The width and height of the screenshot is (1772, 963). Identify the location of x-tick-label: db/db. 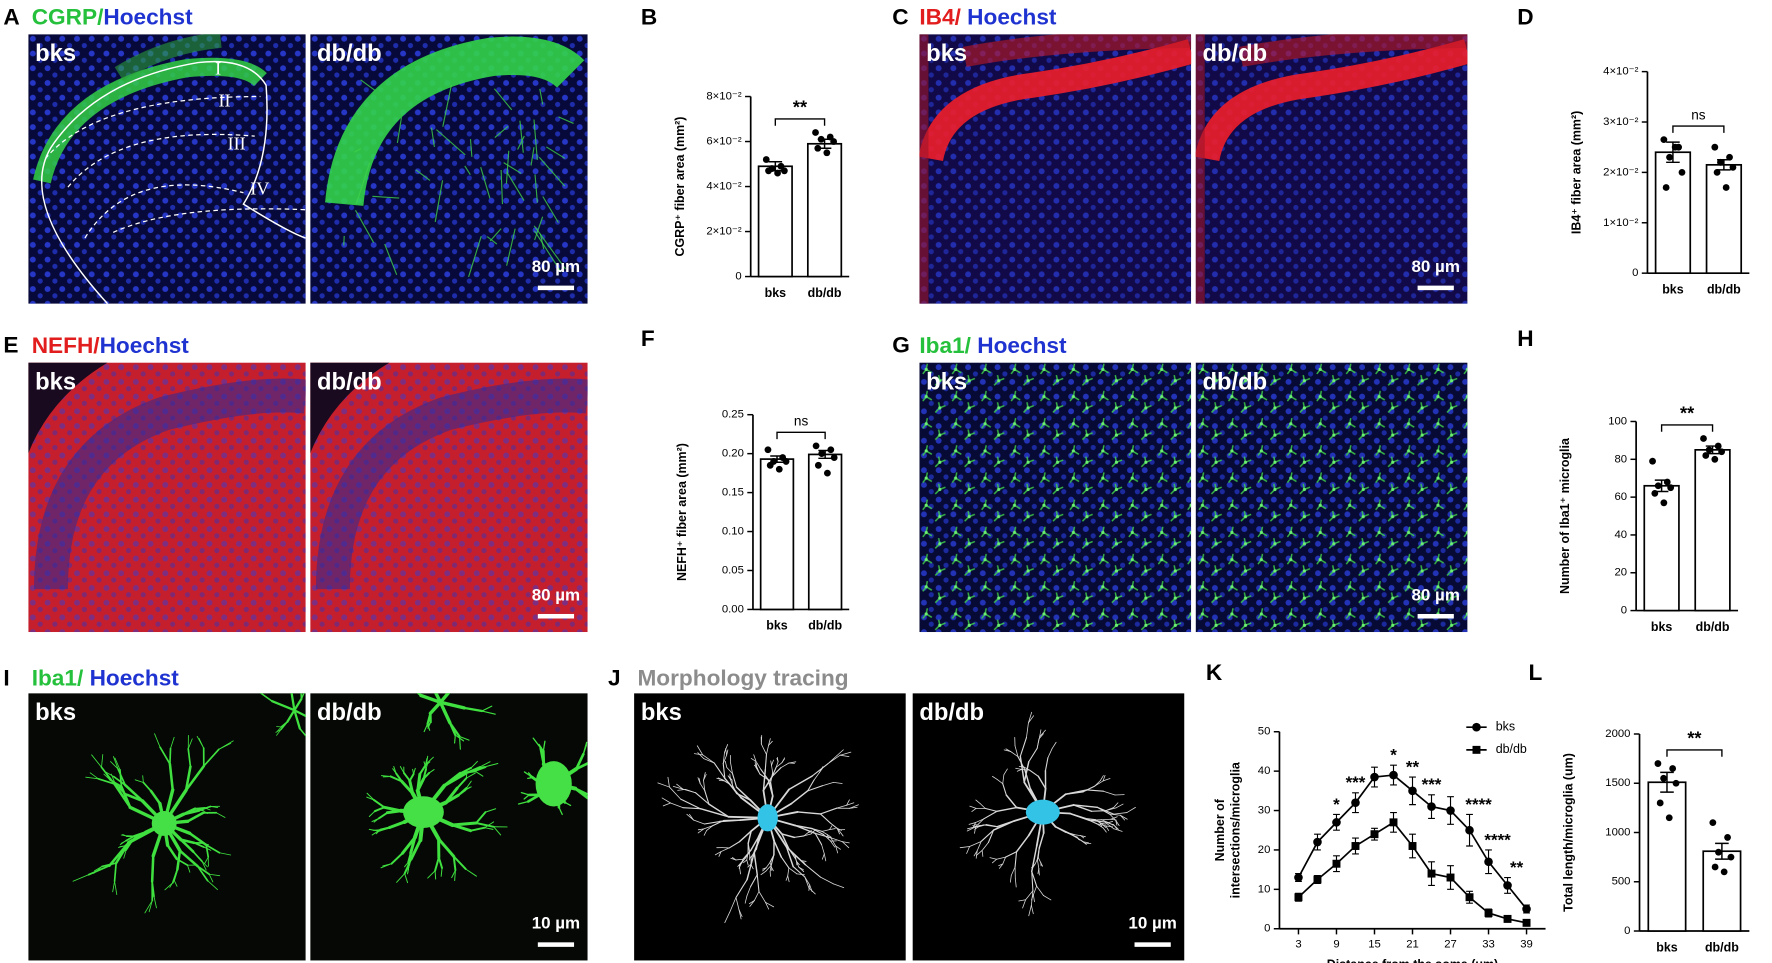
(1713, 627).